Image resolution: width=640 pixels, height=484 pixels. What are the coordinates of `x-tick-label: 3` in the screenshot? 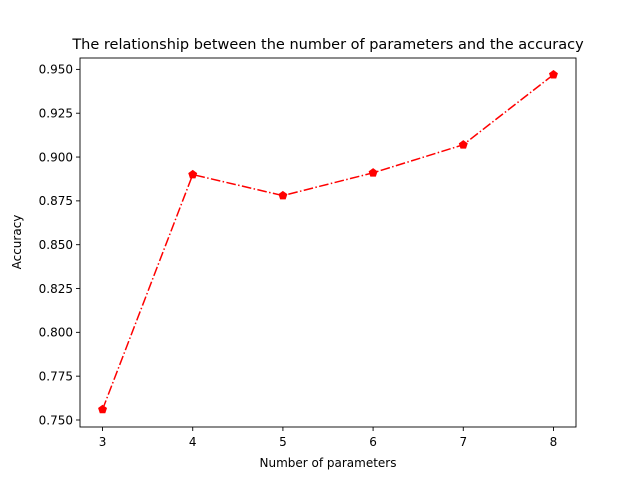 It's located at (103, 442).